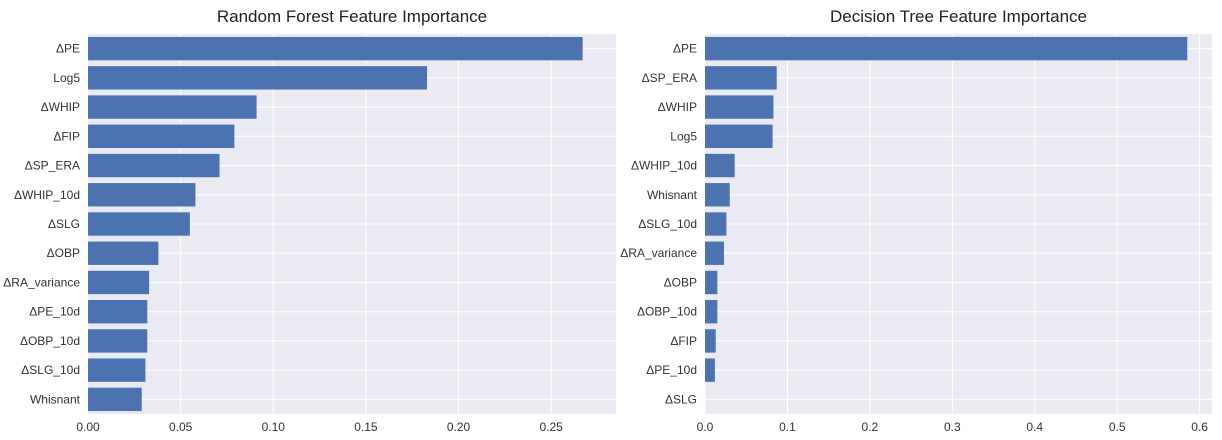 The width and height of the screenshot is (1222, 440). Describe the element at coordinates (366, 427) in the screenshot. I see `x-tick-label: 0.15` at that location.